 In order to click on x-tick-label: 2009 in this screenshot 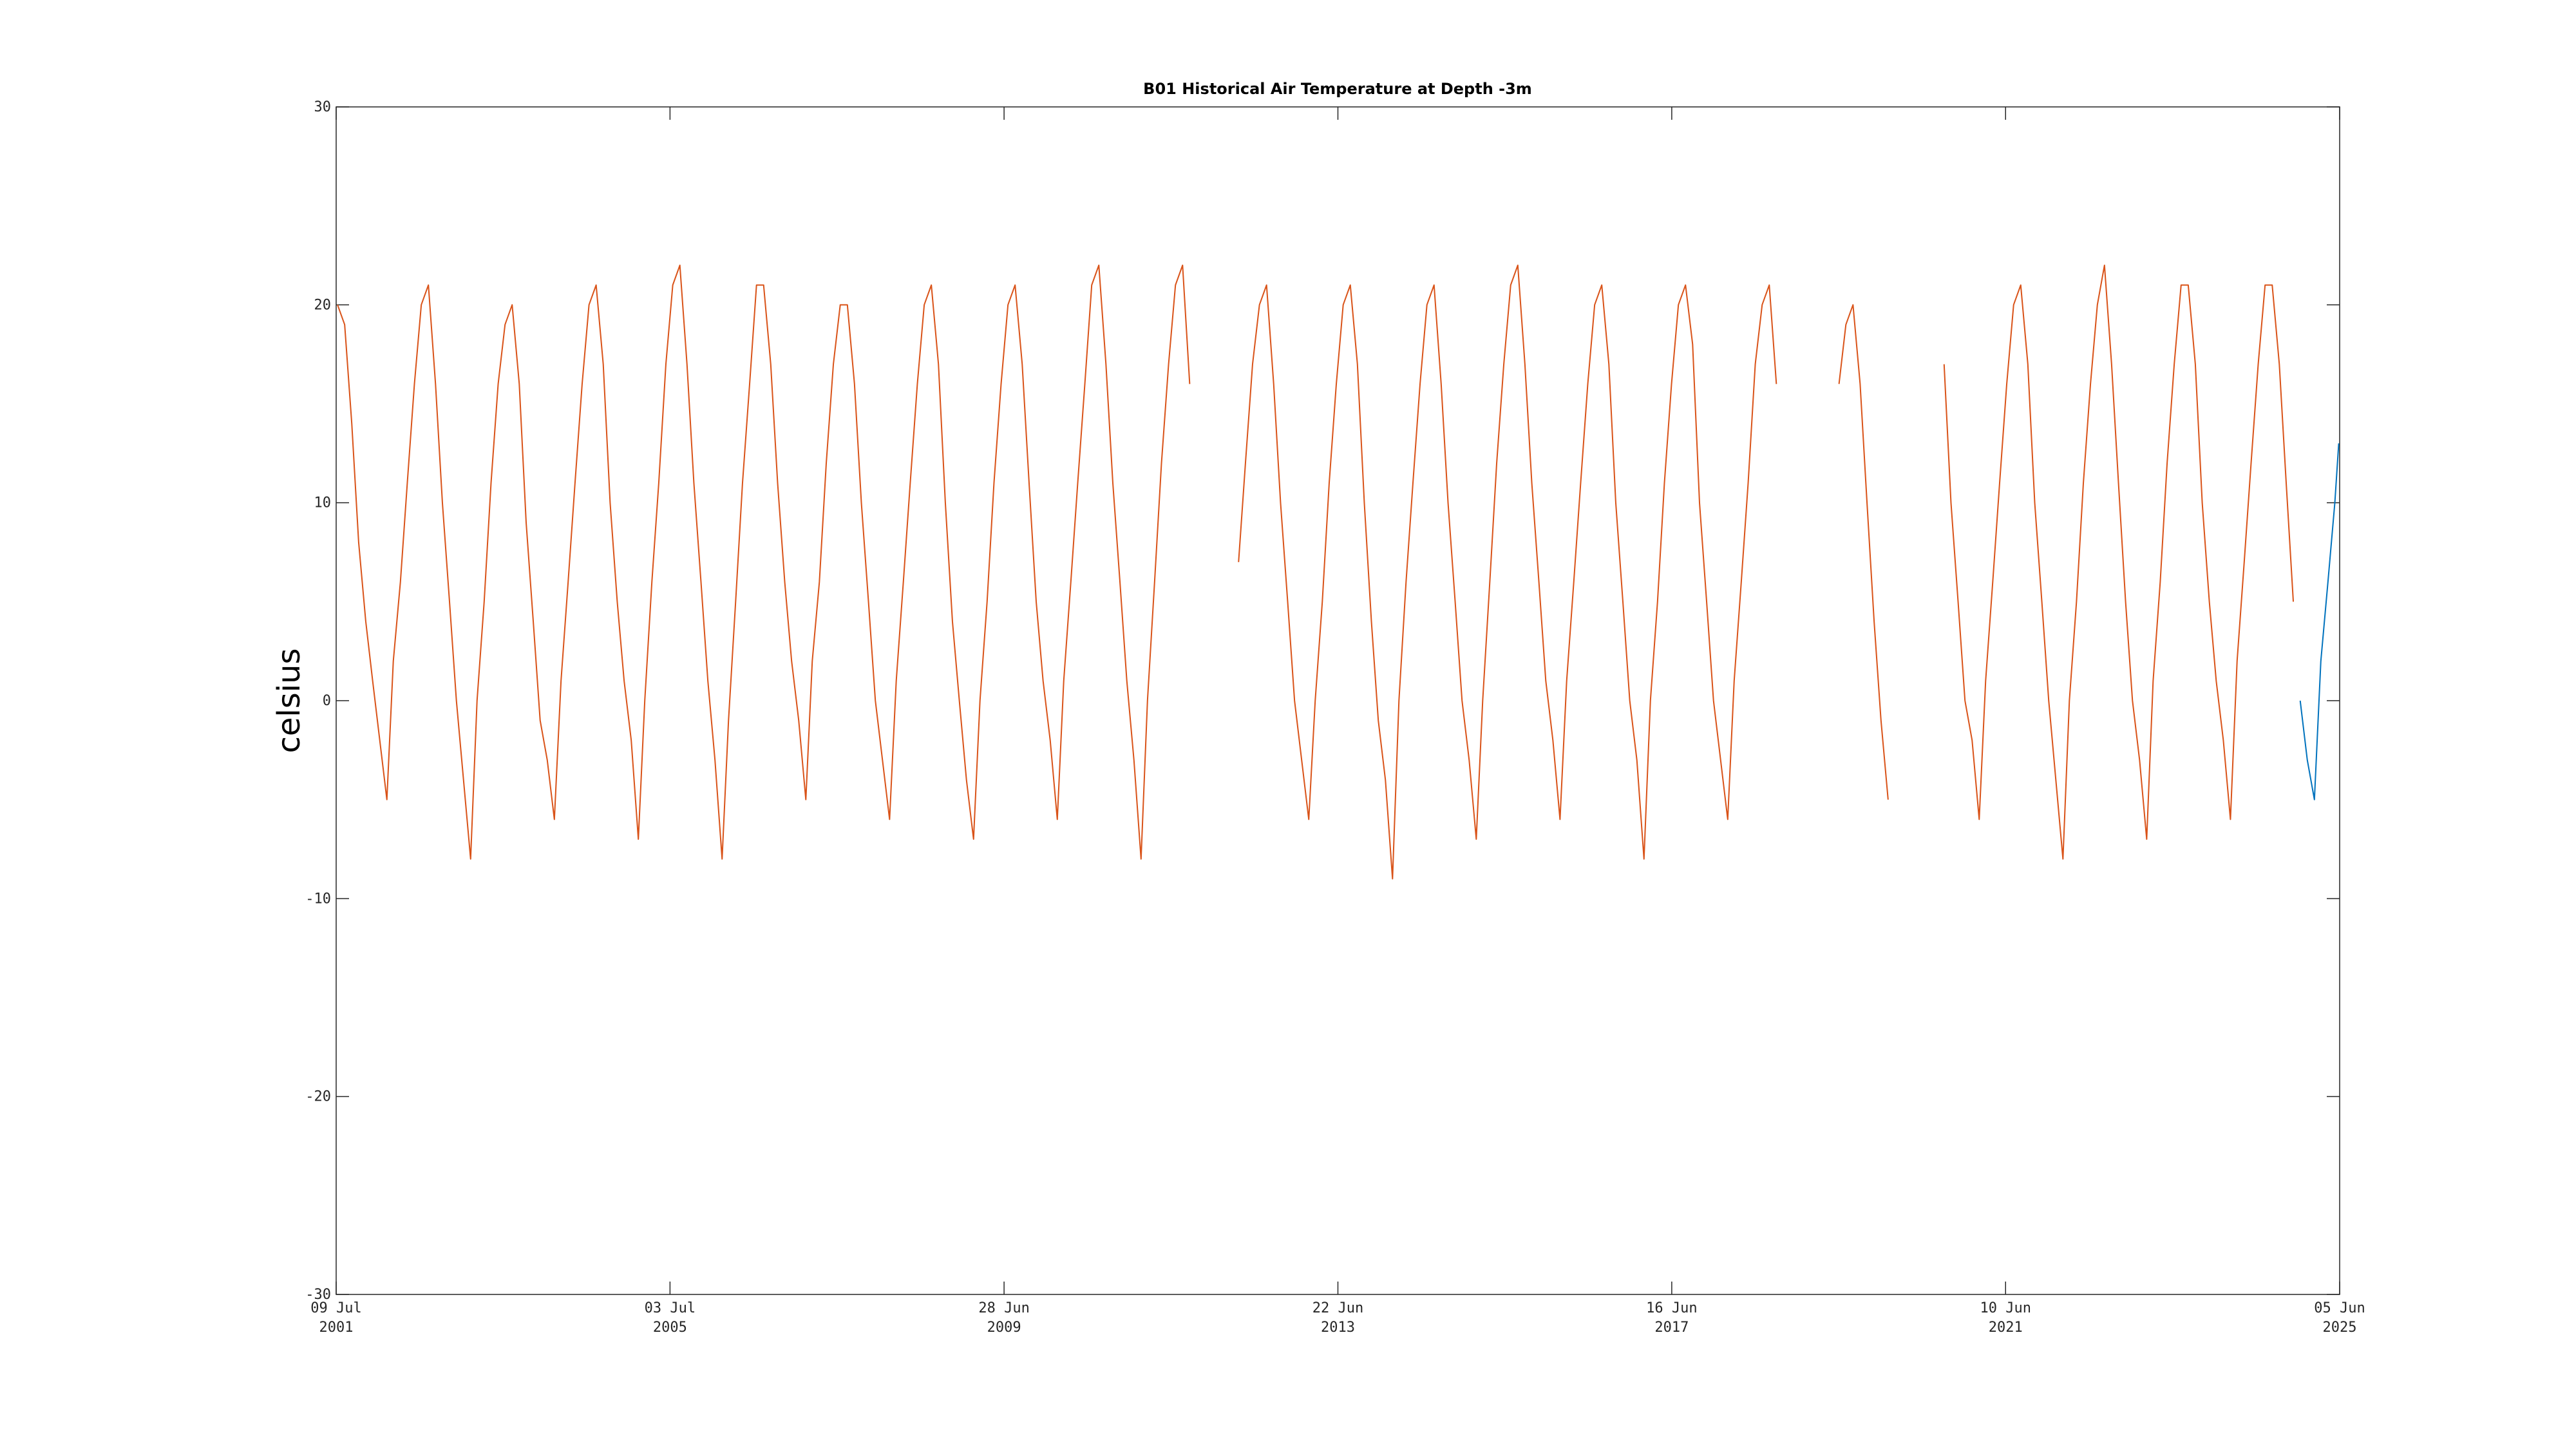, I will do `click(1004, 1328)`.